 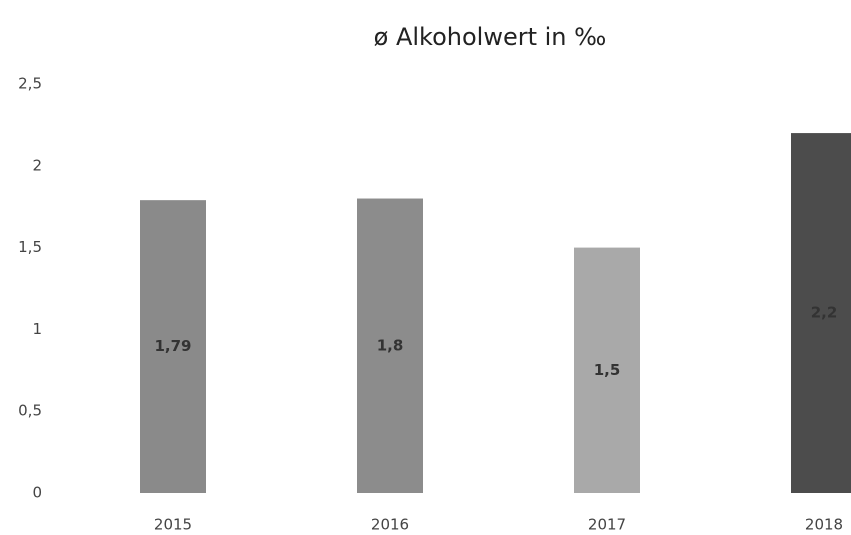 What do you see at coordinates (37, 329) in the screenshot?
I see `y-tick-label: 1` at bounding box center [37, 329].